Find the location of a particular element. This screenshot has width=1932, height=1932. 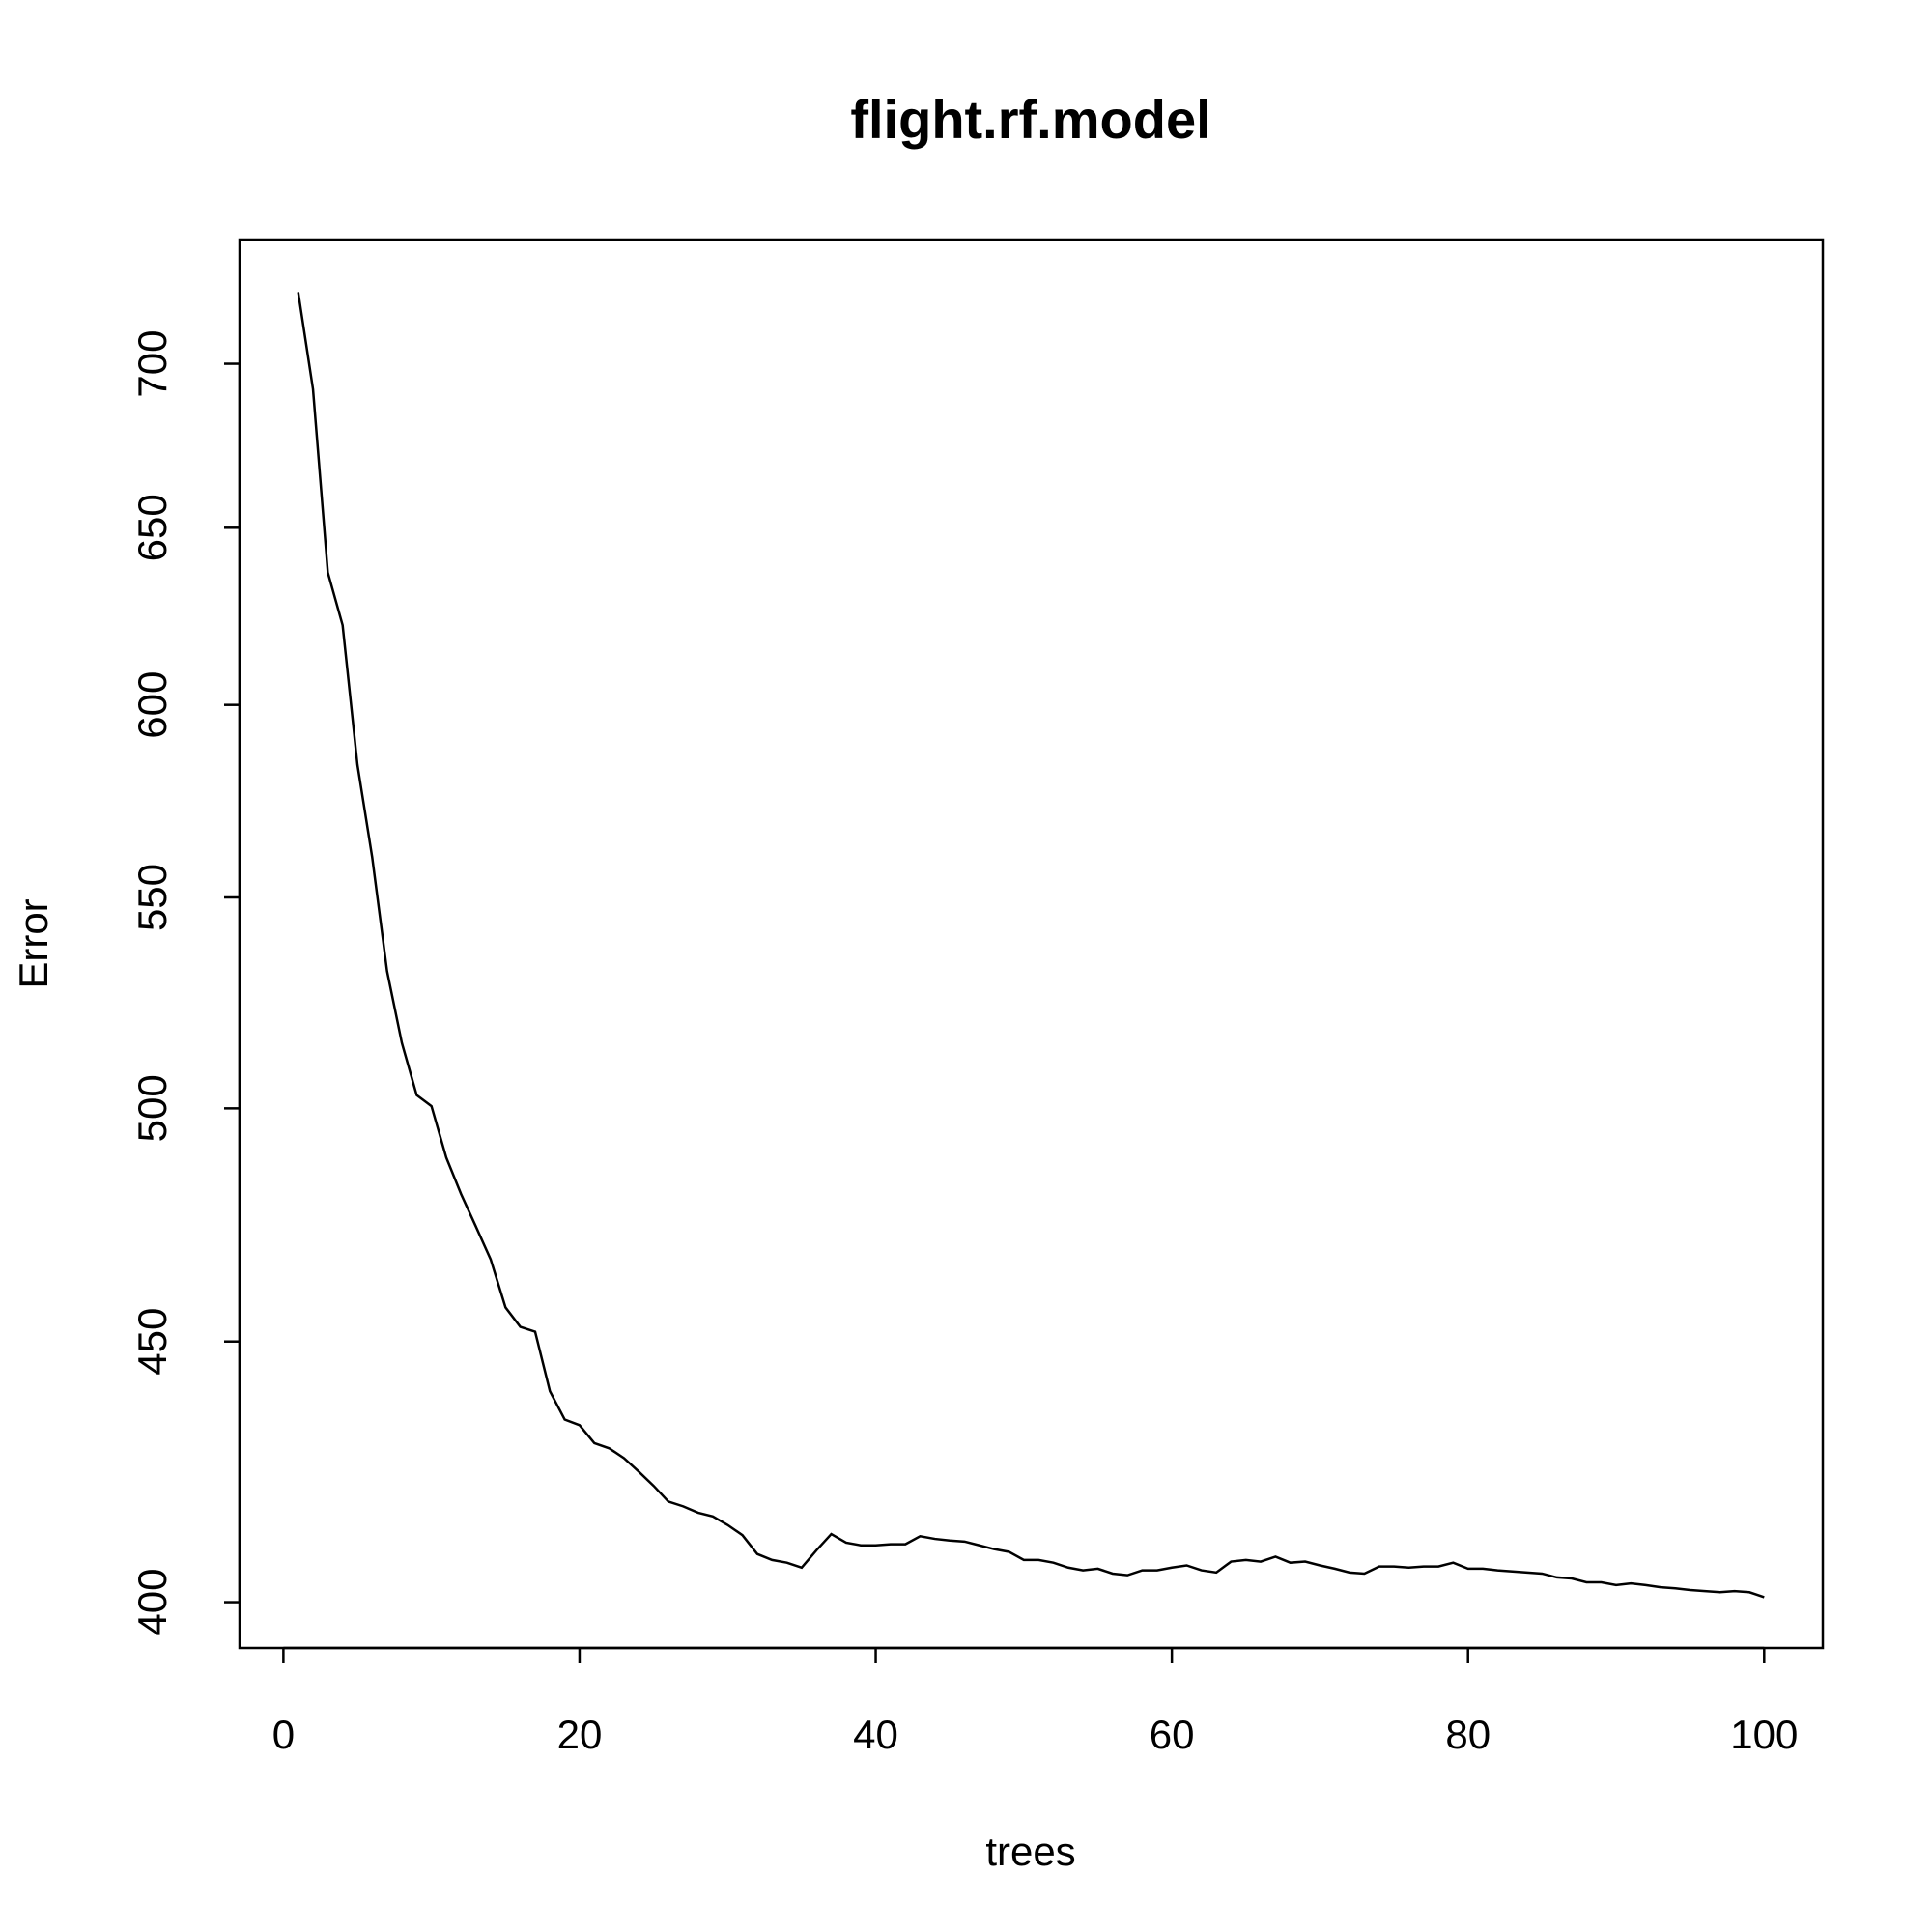

x-tick-label: 60 is located at coordinates (1172, 1734).